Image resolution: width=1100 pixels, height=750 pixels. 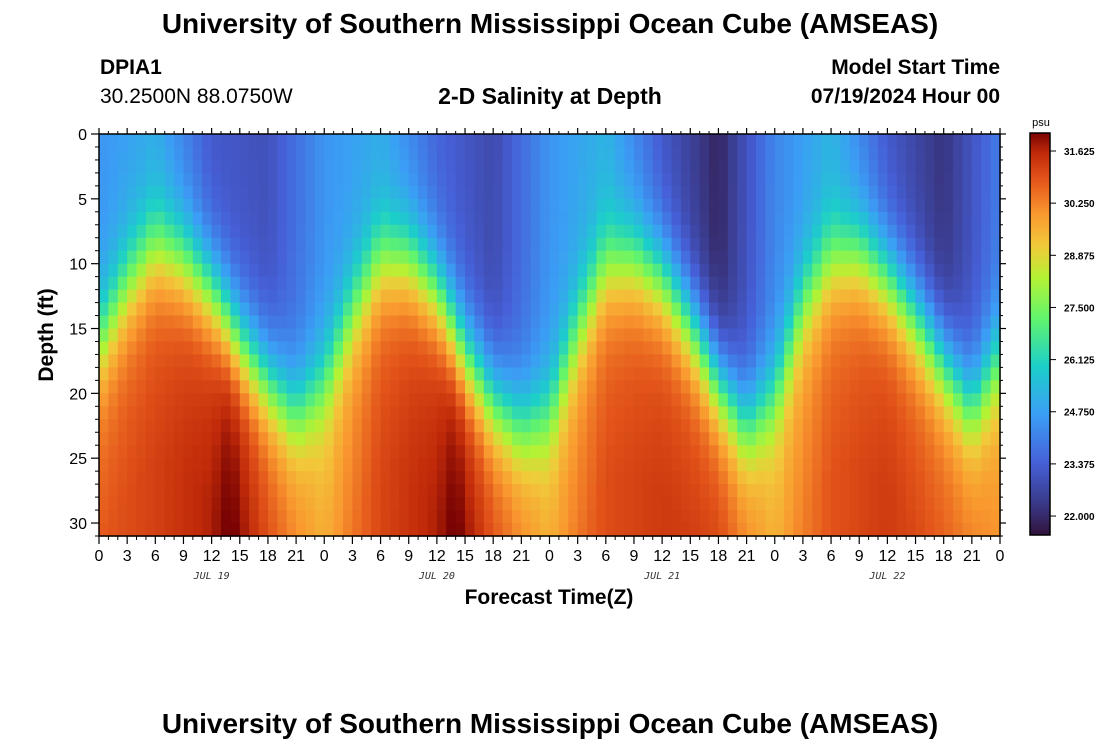 What do you see at coordinates (944, 556) in the screenshot?
I see `x-tick-label: 18` at bounding box center [944, 556].